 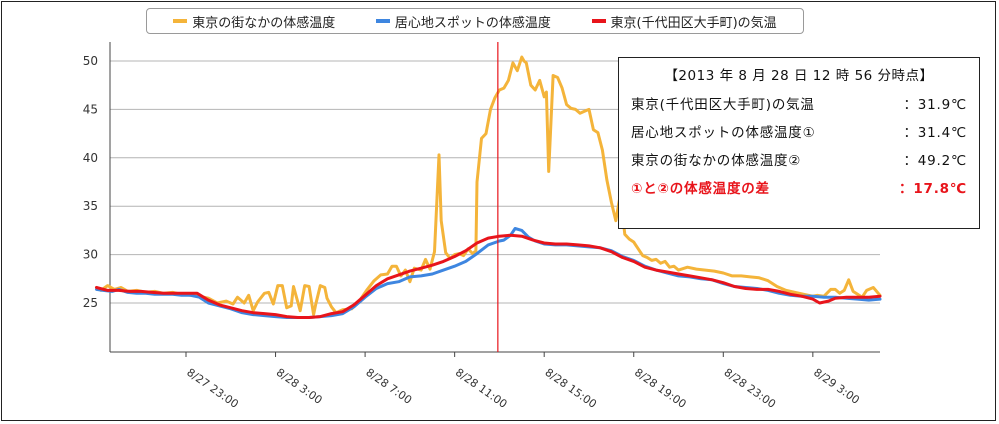 What do you see at coordinates (472, 23) in the screenshot?
I see `legend-label-spot: 居心地スポットの体感温度` at bounding box center [472, 23].